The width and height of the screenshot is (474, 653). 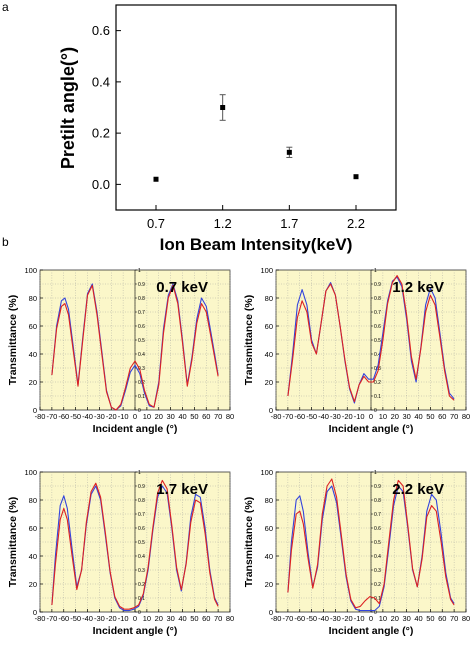 What do you see at coordinates (418, 287) in the screenshot?
I see `energy-label: 1.2 keV` at bounding box center [418, 287].